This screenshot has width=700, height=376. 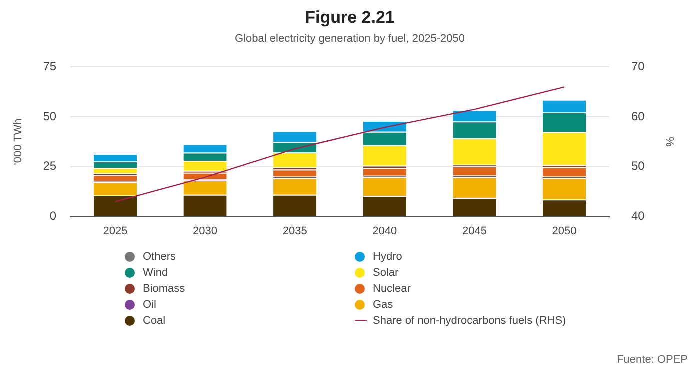 I want to click on y-tick-label: 0, so click(x=53, y=216).